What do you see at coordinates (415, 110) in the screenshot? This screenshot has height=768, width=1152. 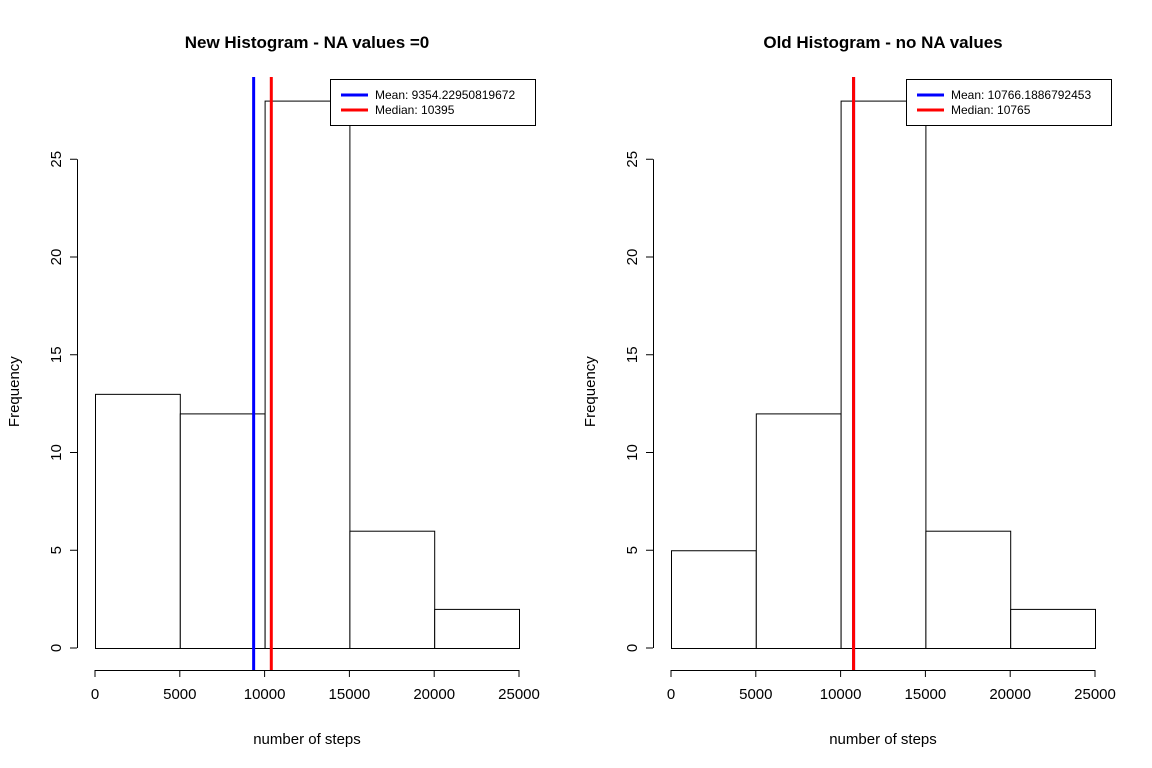 I see `legend-label: Median: 10395` at bounding box center [415, 110].